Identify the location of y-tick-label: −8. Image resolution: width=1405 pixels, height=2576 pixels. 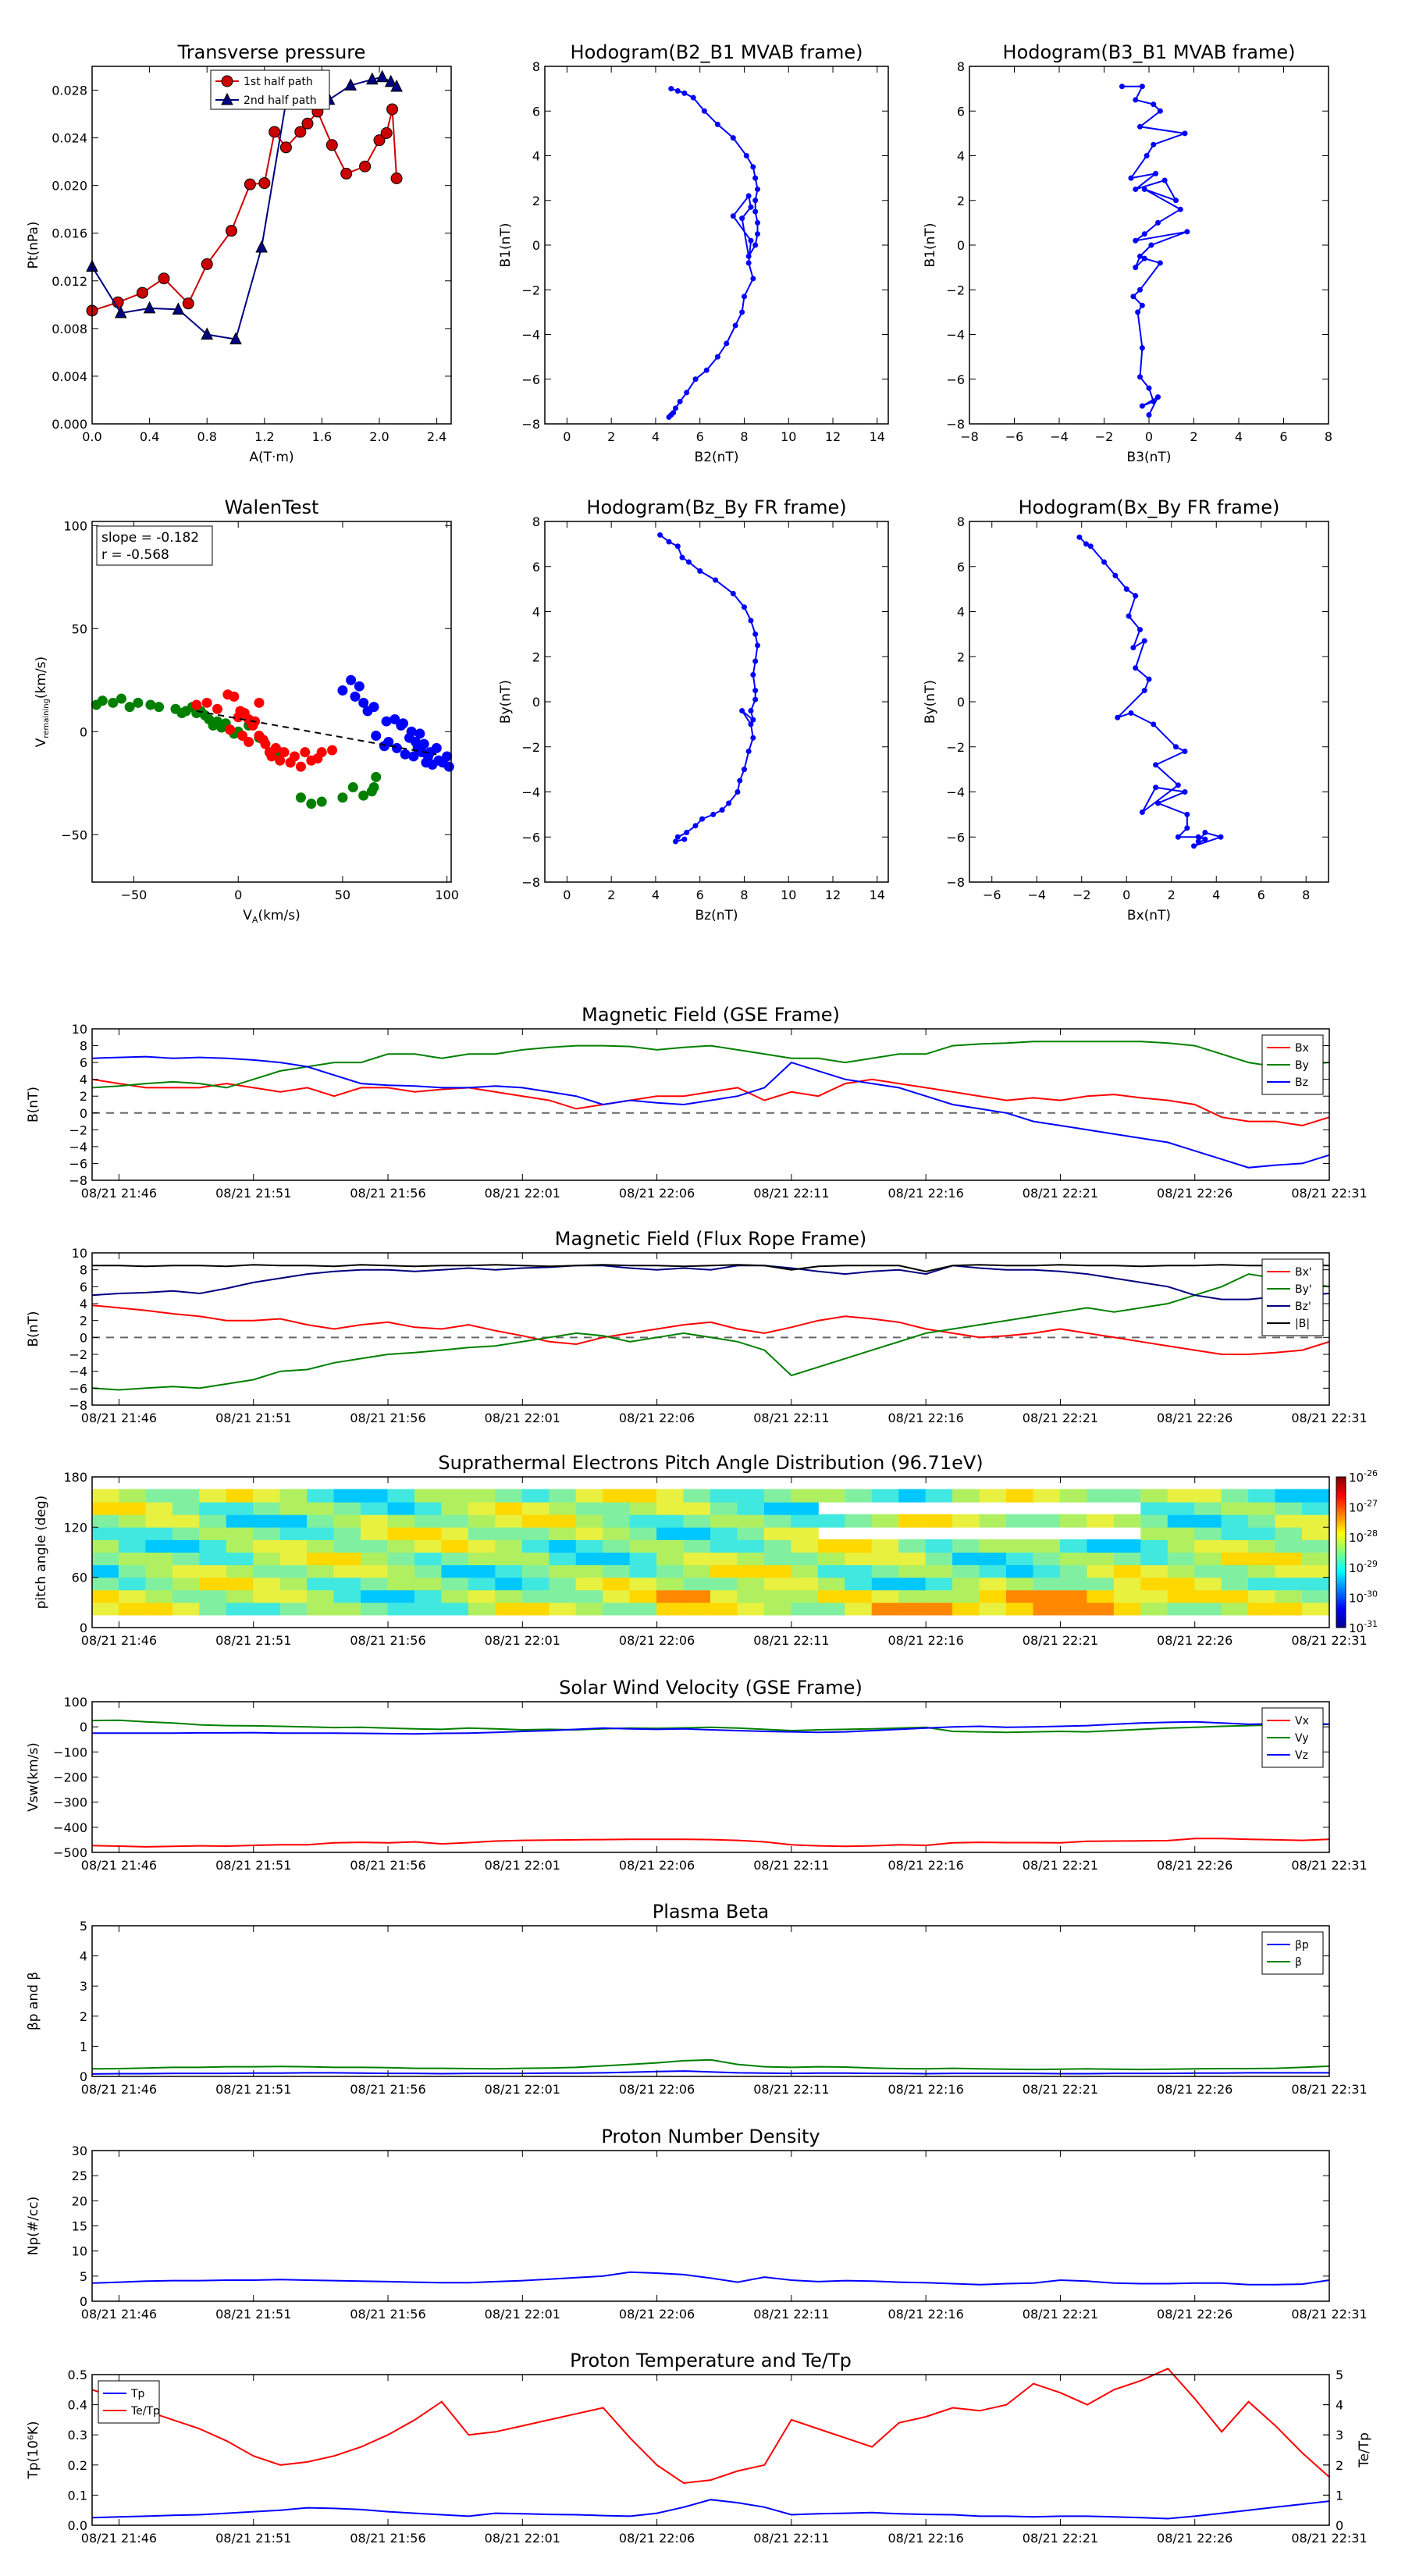
(531, 882).